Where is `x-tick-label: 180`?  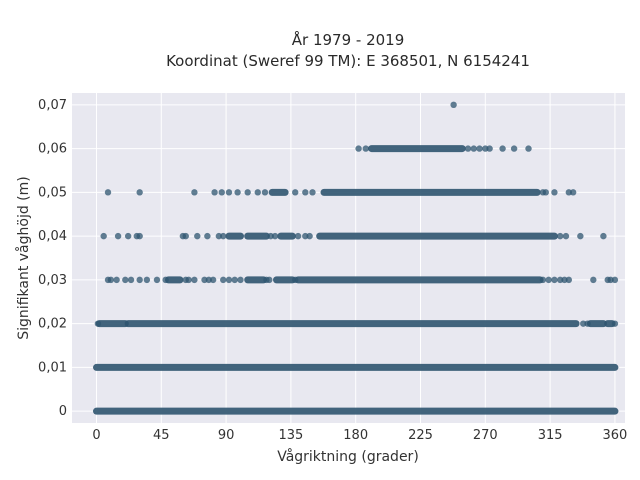 x-tick-label: 180 is located at coordinates (355, 435).